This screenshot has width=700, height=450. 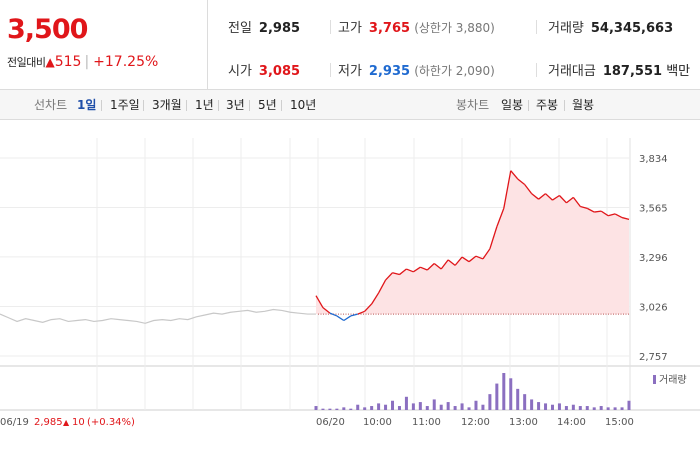 I want to click on up-arrow-icon: ▲, so click(x=50, y=62).